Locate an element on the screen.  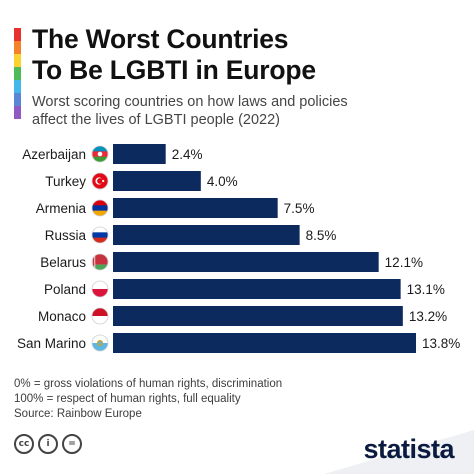
value-label: 13.1% is located at coordinates (426, 289).